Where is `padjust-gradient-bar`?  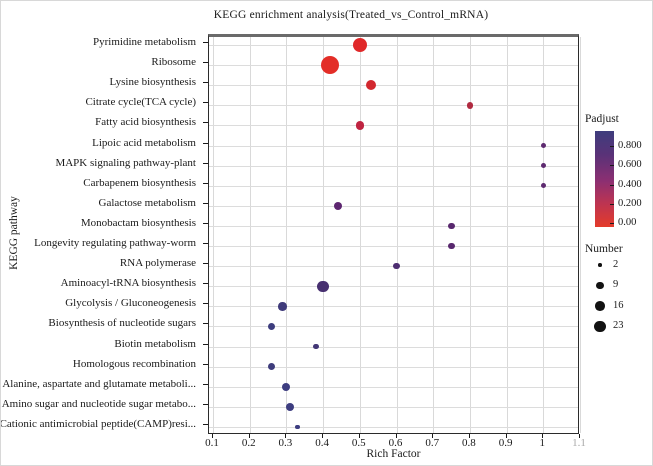 padjust-gradient-bar is located at coordinates (604, 179).